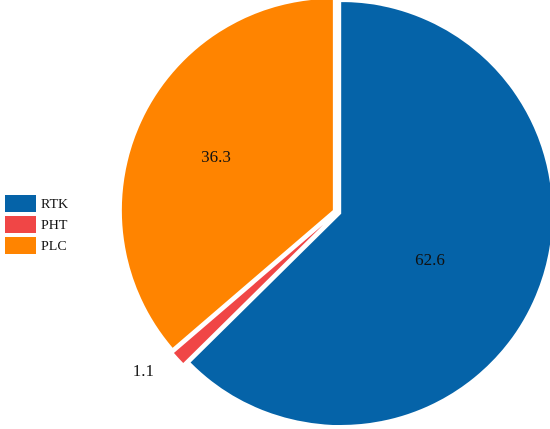 The width and height of the screenshot is (550, 429). What do you see at coordinates (20, 245) in the screenshot?
I see `legend-swatch-plc` at bounding box center [20, 245].